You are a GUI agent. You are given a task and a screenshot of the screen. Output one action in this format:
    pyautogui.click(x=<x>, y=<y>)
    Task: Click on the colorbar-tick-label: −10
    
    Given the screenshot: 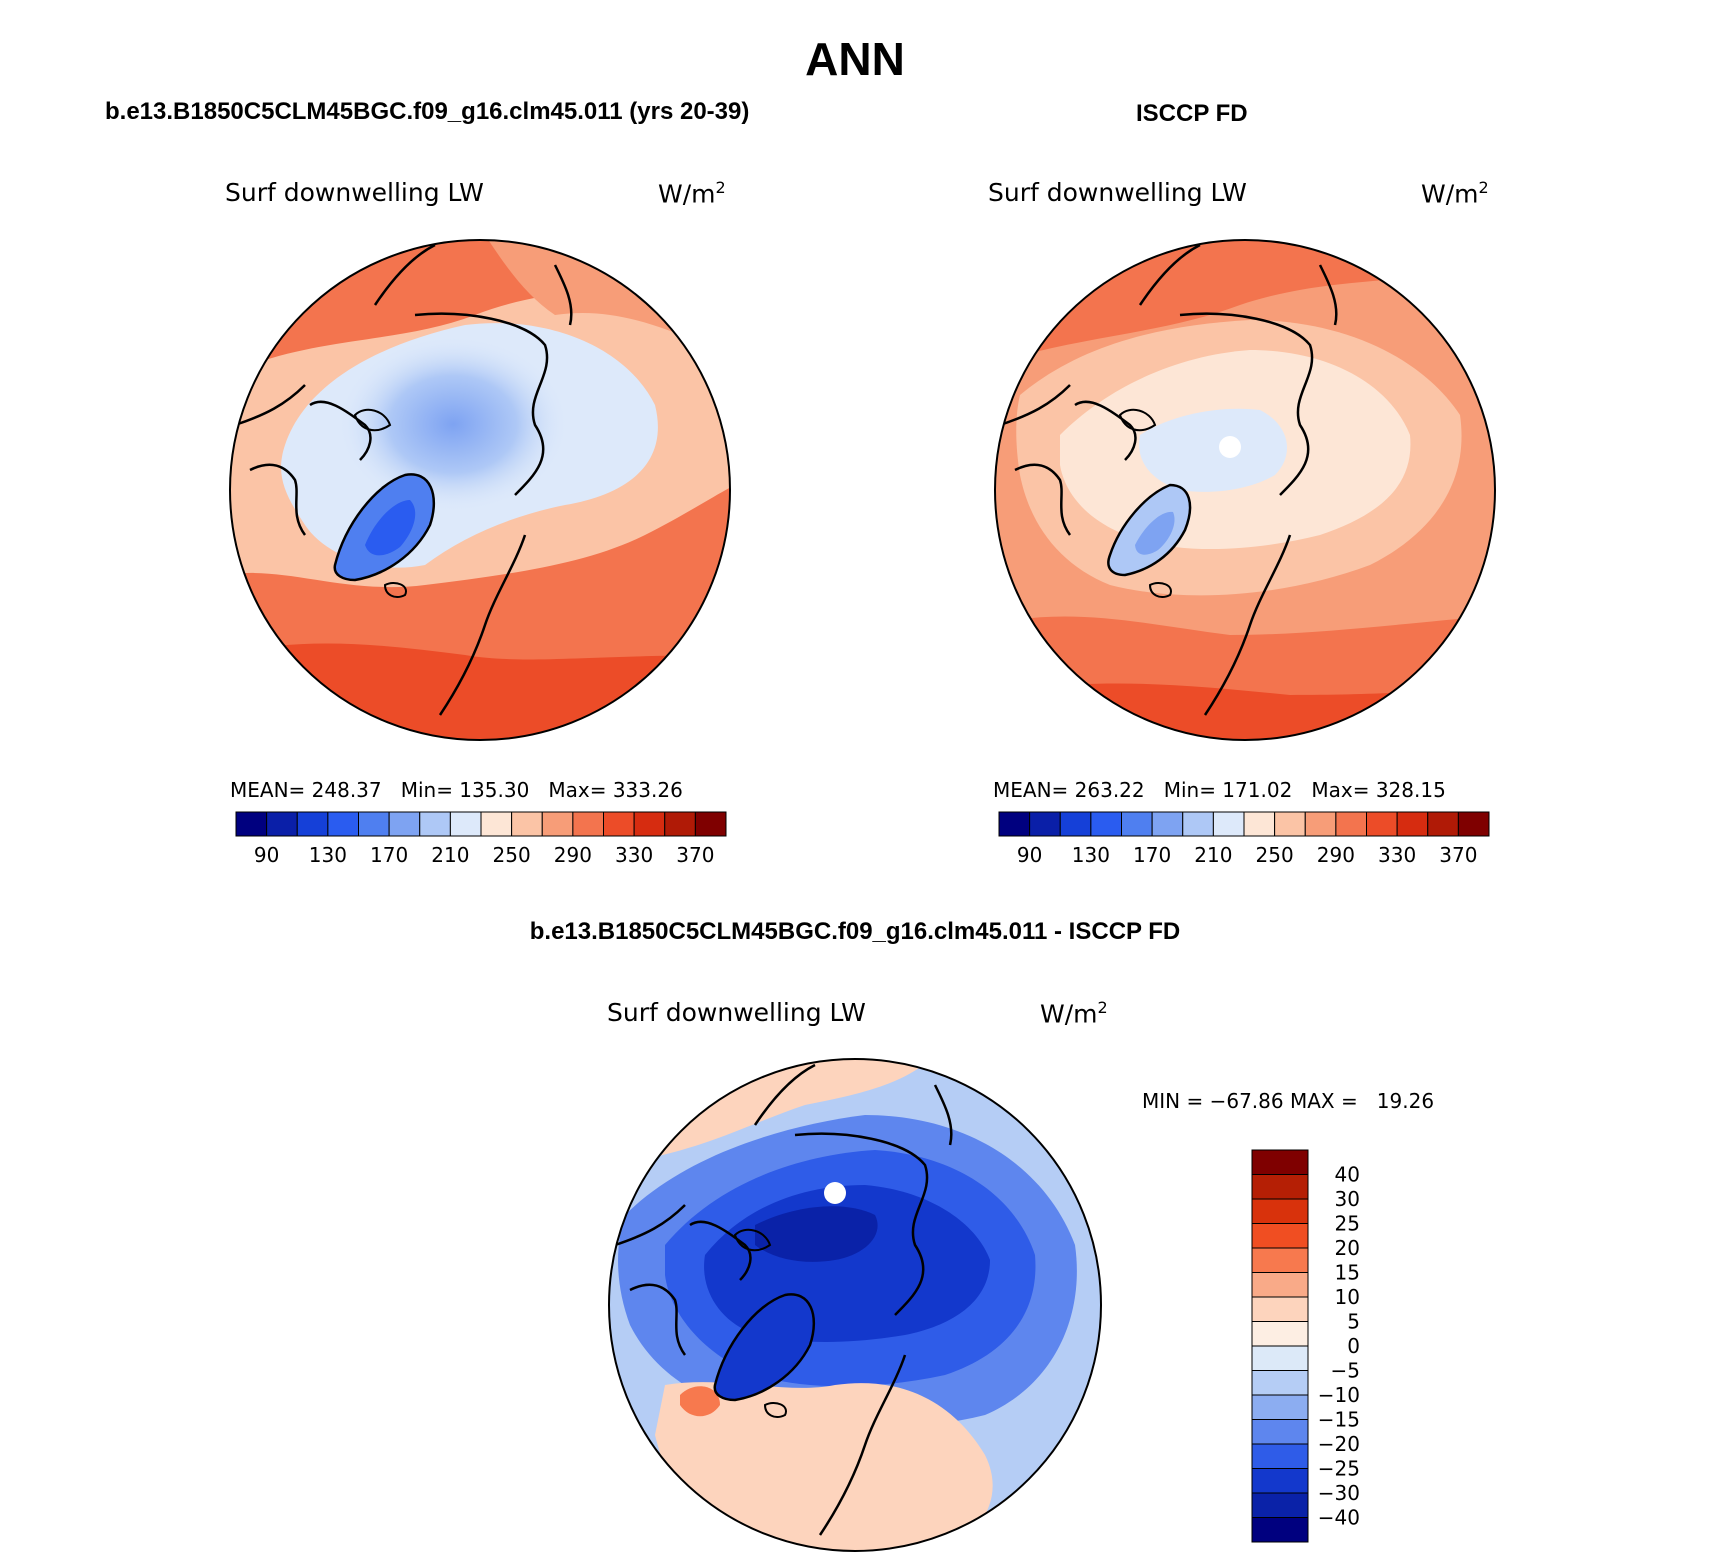 What is the action you would take?
    pyautogui.click(x=1339, y=1395)
    